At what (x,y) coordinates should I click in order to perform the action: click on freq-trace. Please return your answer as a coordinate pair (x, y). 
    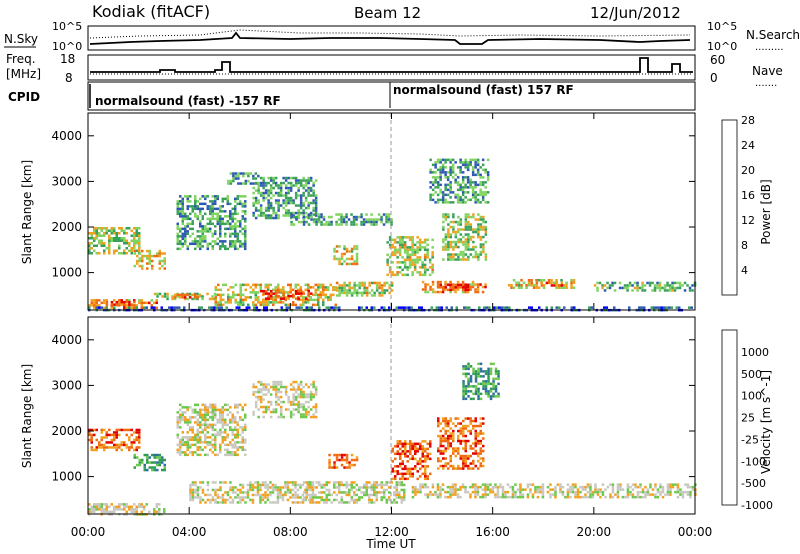
    Looking at the image, I should click on (391, 65).